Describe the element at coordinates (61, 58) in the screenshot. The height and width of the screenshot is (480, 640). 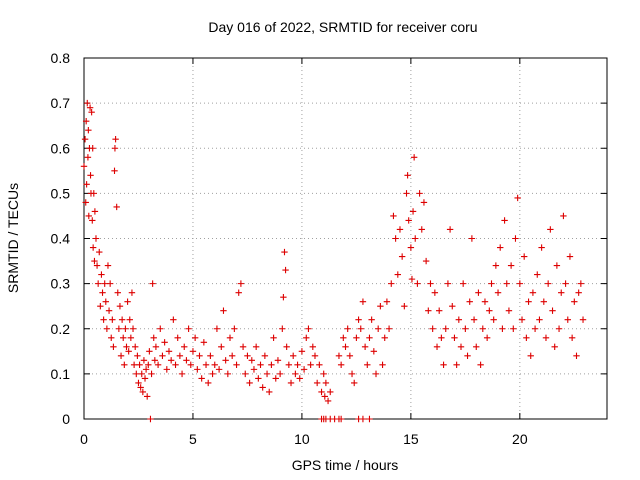
I see `y-tick-label: 0.8` at that location.